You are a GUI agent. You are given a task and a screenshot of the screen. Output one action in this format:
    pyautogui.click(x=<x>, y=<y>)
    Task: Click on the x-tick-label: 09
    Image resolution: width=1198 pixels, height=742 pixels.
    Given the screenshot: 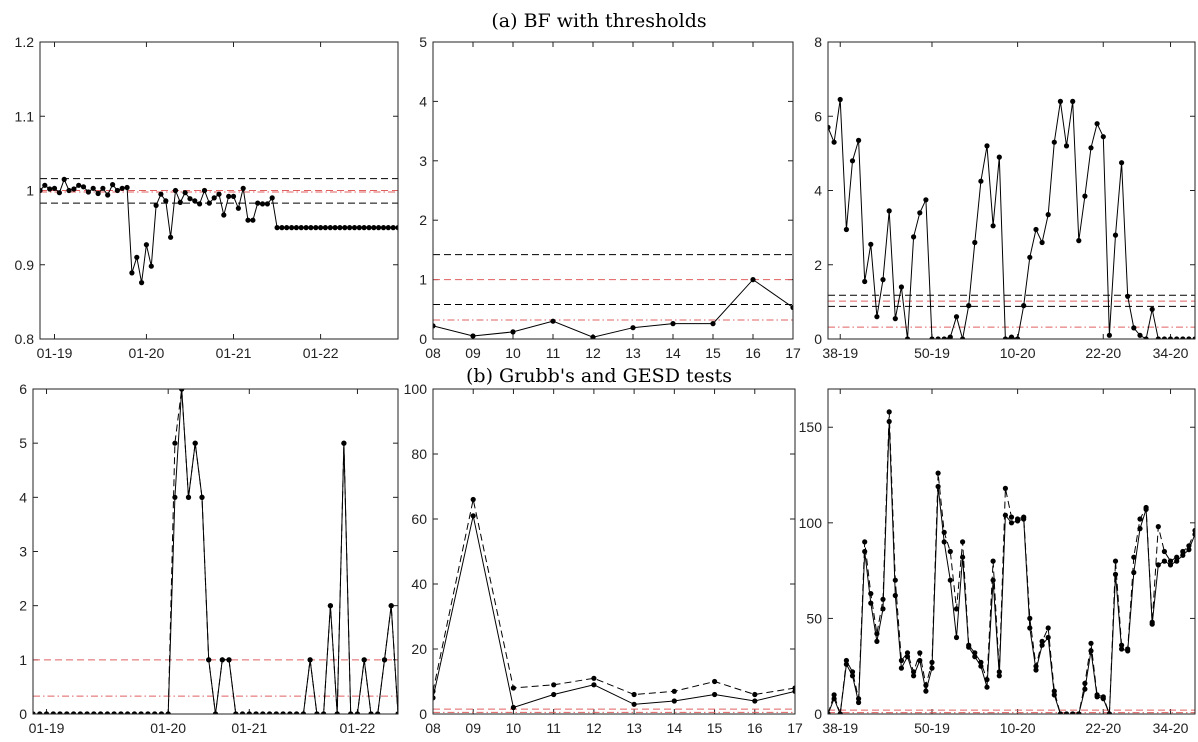 What is the action you would take?
    pyautogui.click(x=473, y=728)
    